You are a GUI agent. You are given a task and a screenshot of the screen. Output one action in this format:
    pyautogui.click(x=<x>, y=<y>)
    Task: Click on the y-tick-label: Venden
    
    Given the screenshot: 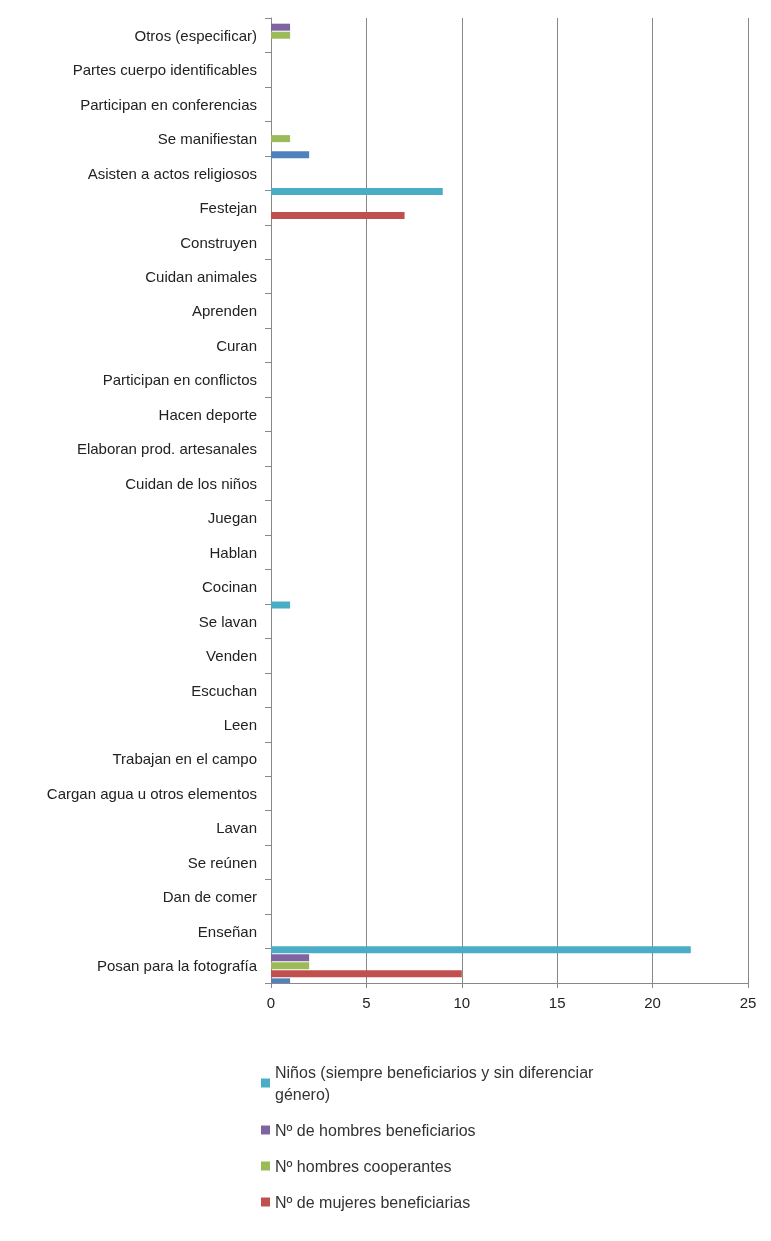 What is the action you would take?
    pyautogui.click(x=231, y=656)
    